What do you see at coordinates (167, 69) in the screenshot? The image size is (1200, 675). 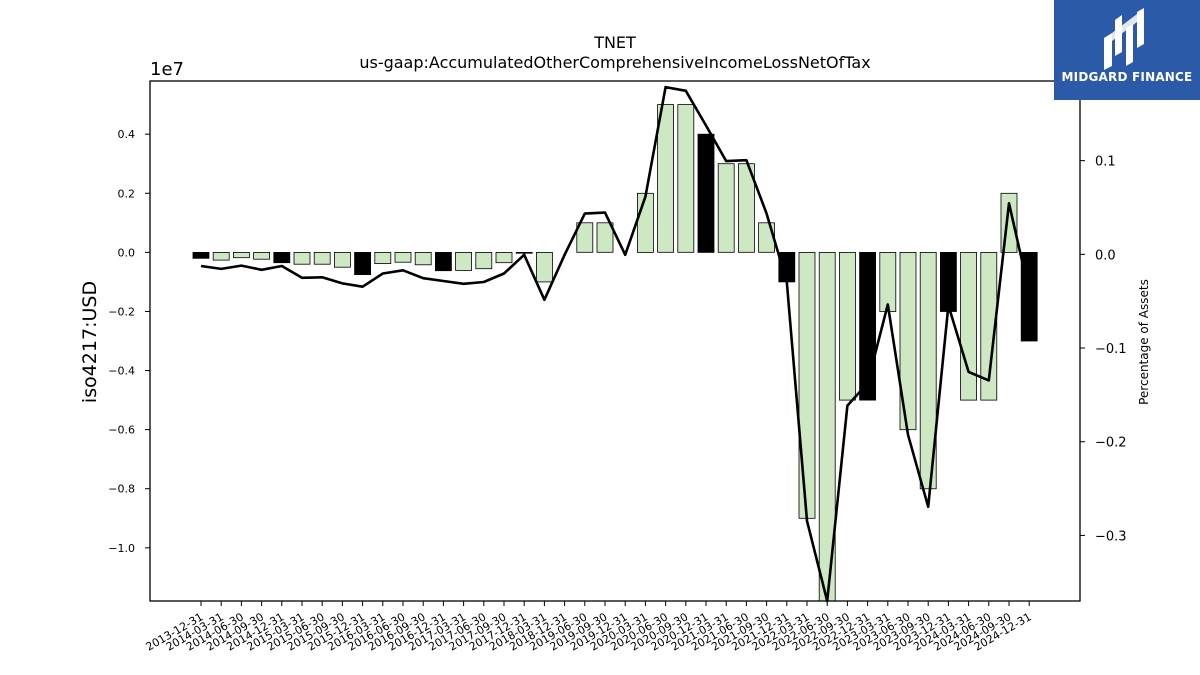 I see `y-offset-label: 1e7` at bounding box center [167, 69].